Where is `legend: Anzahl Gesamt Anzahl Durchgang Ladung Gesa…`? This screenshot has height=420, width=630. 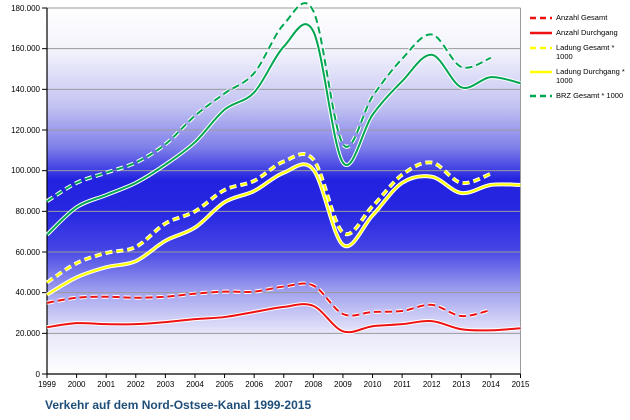 legend: Anzahl Gesamt Anzahl Durchgang Ladung Gesa… is located at coordinates (580, 59).